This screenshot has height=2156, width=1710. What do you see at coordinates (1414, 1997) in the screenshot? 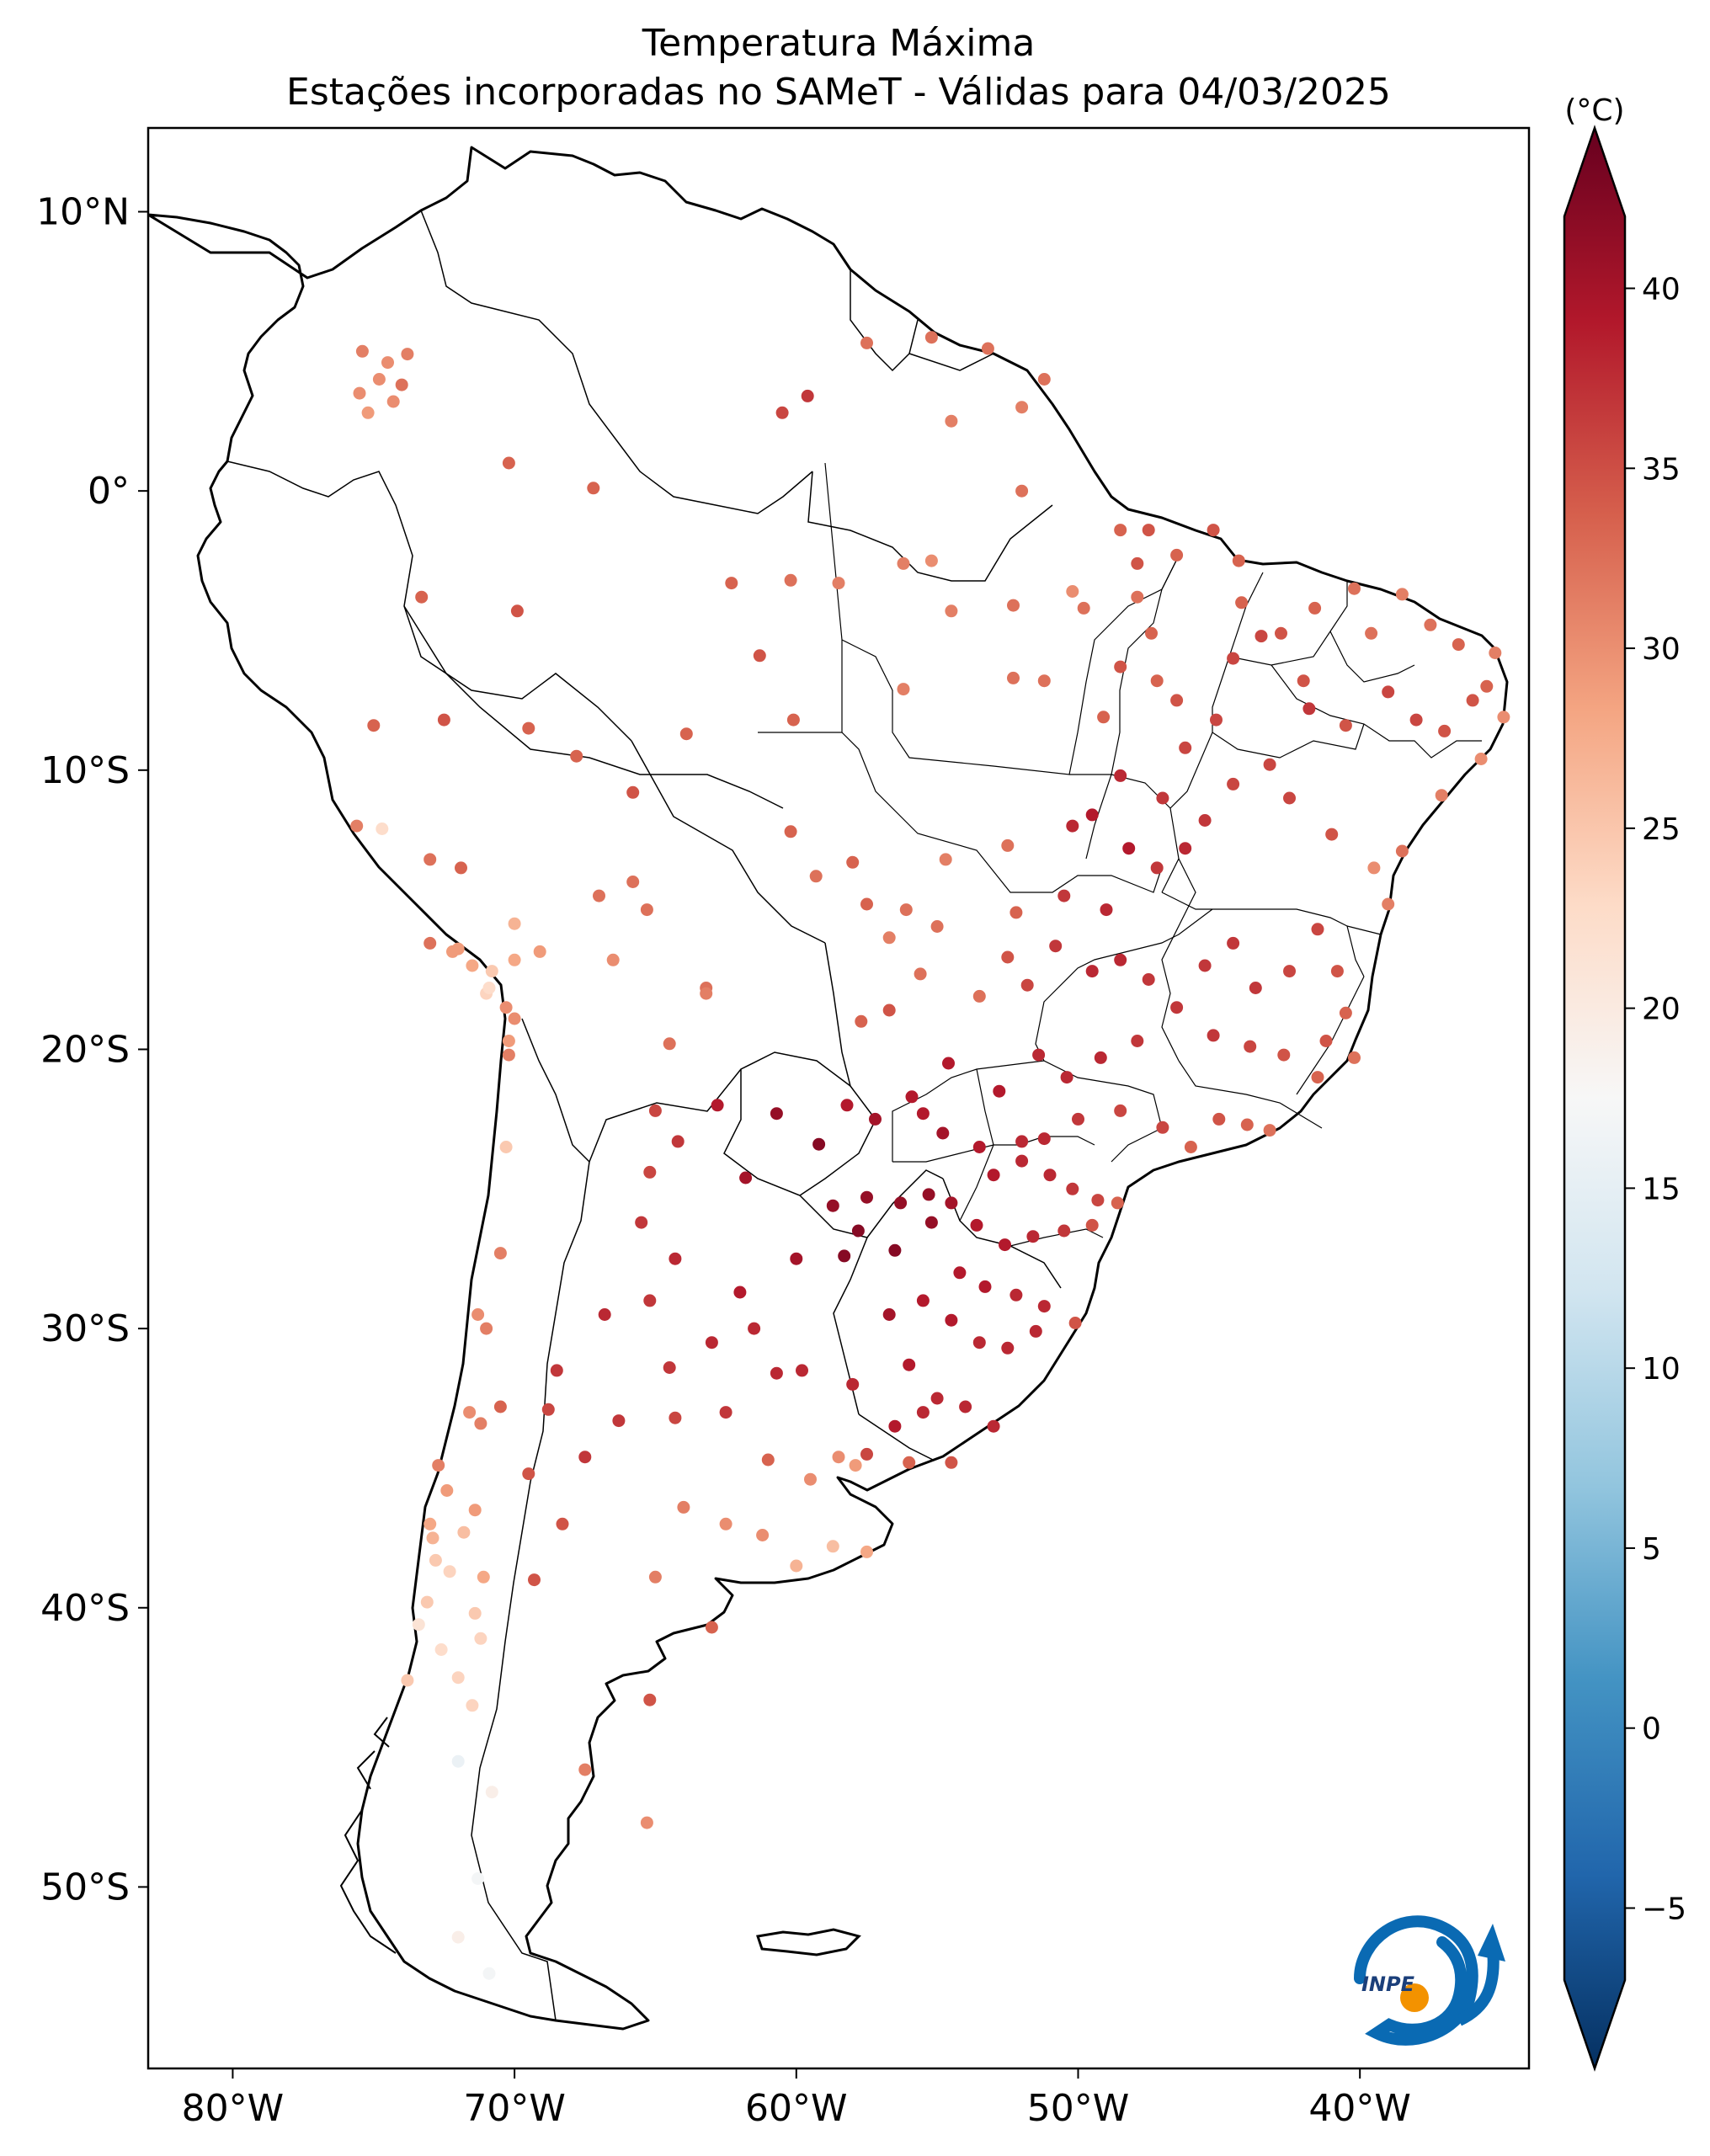
I see `logo-sun` at bounding box center [1414, 1997].